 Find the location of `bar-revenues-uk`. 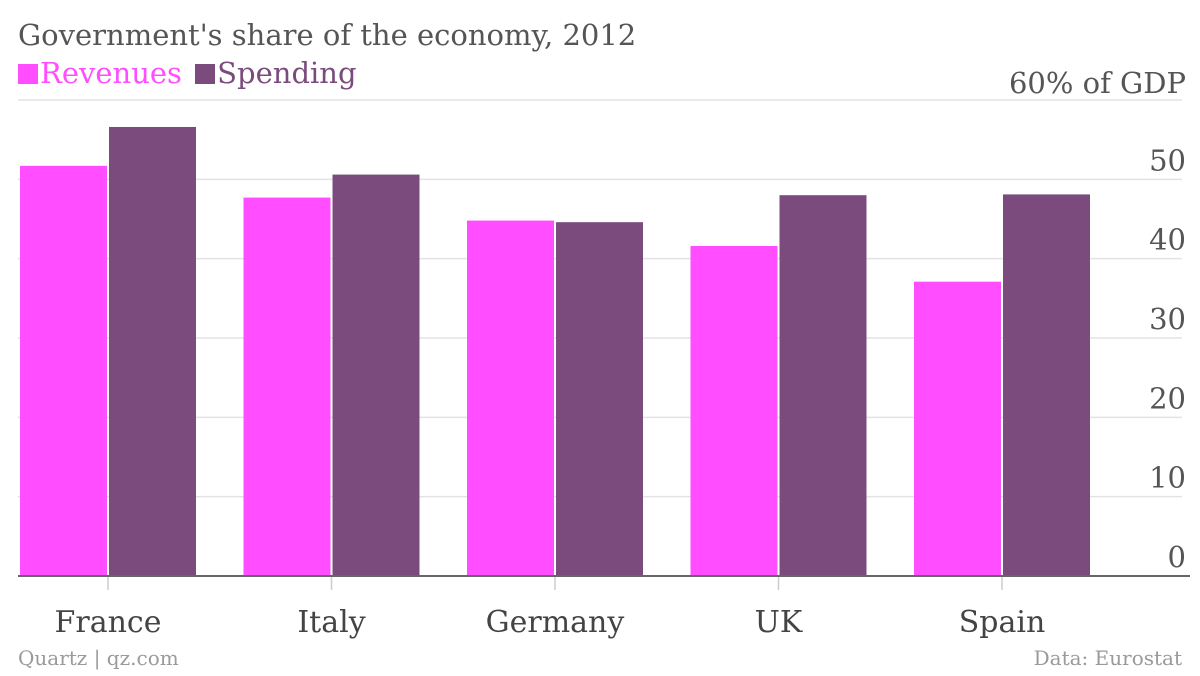

bar-revenues-uk is located at coordinates (734, 410).